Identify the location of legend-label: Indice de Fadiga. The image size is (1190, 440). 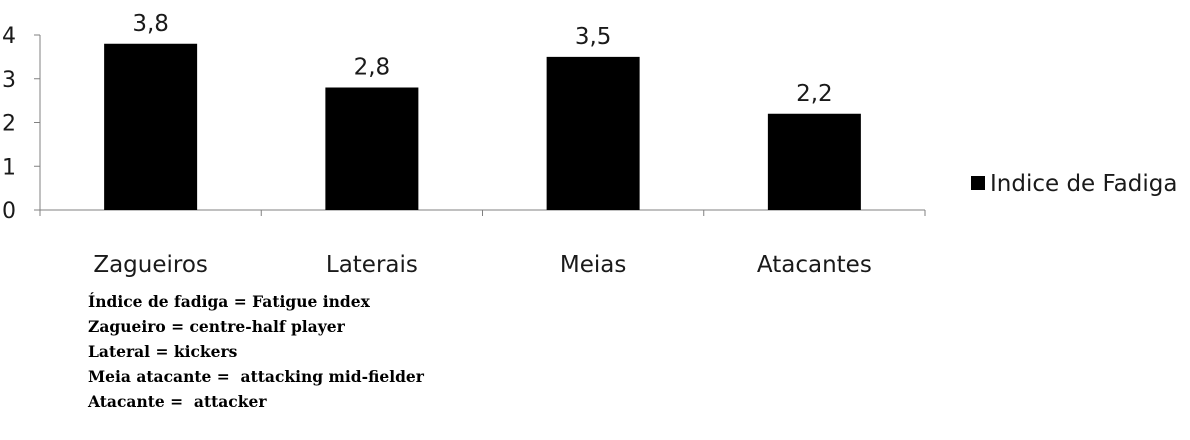
(1083, 184).